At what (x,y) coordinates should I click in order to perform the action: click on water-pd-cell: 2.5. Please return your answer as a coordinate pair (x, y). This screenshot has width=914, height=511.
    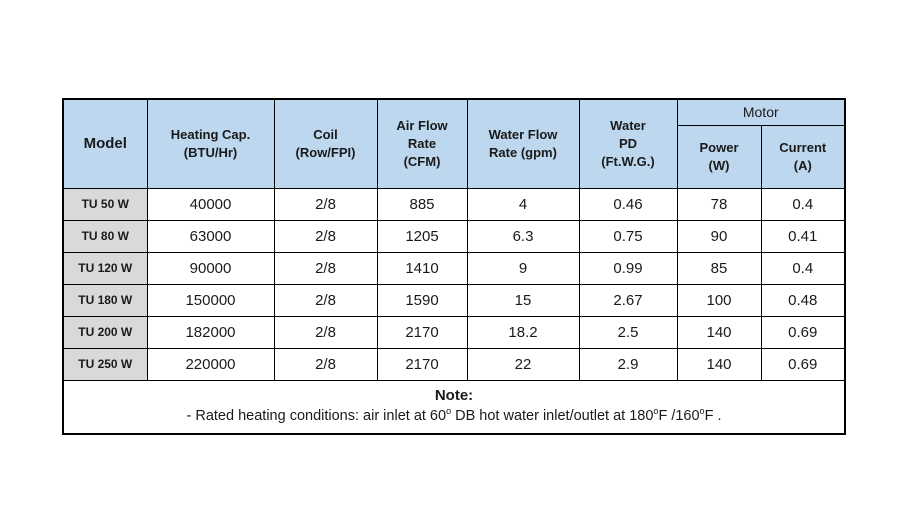
    Looking at the image, I should click on (628, 332).